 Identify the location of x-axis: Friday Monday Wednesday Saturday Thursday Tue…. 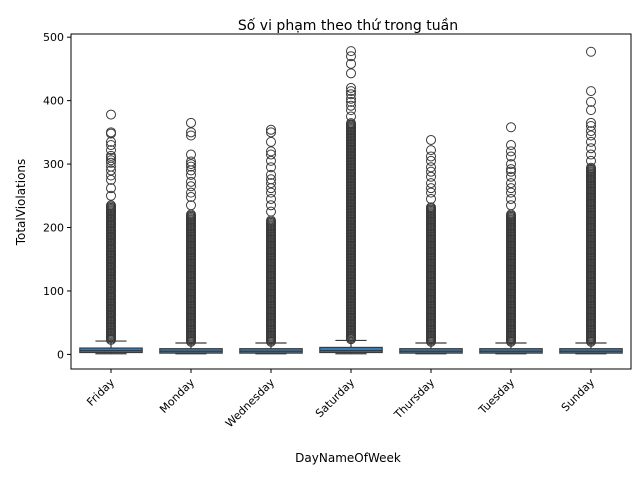
(340, 399).